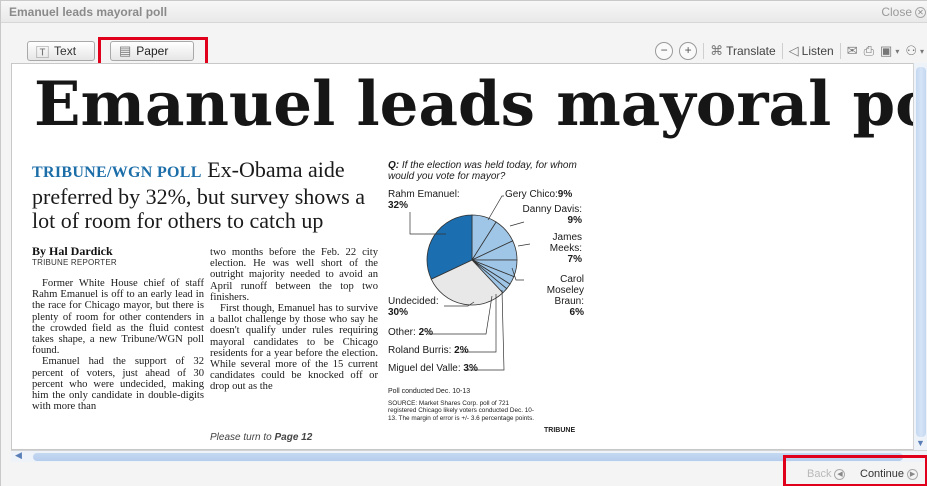 This screenshot has height=486, width=927. What do you see at coordinates (88, 12) in the screenshot?
I see `window-title: Emanuel leads mayoral poll` at bounding box center [88, 12].